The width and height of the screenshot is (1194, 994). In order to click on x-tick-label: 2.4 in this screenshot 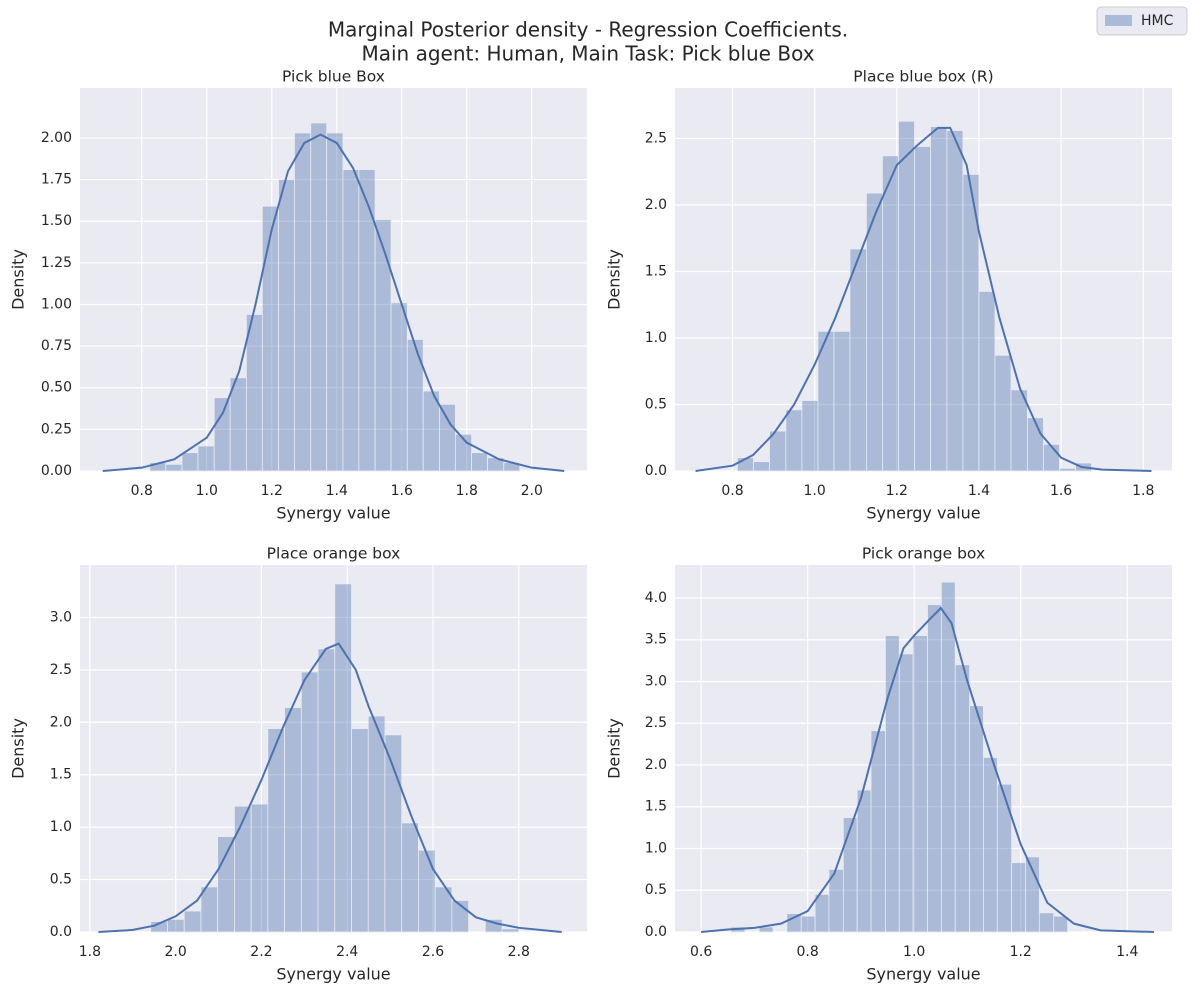, I will do `click(347, 952)`.